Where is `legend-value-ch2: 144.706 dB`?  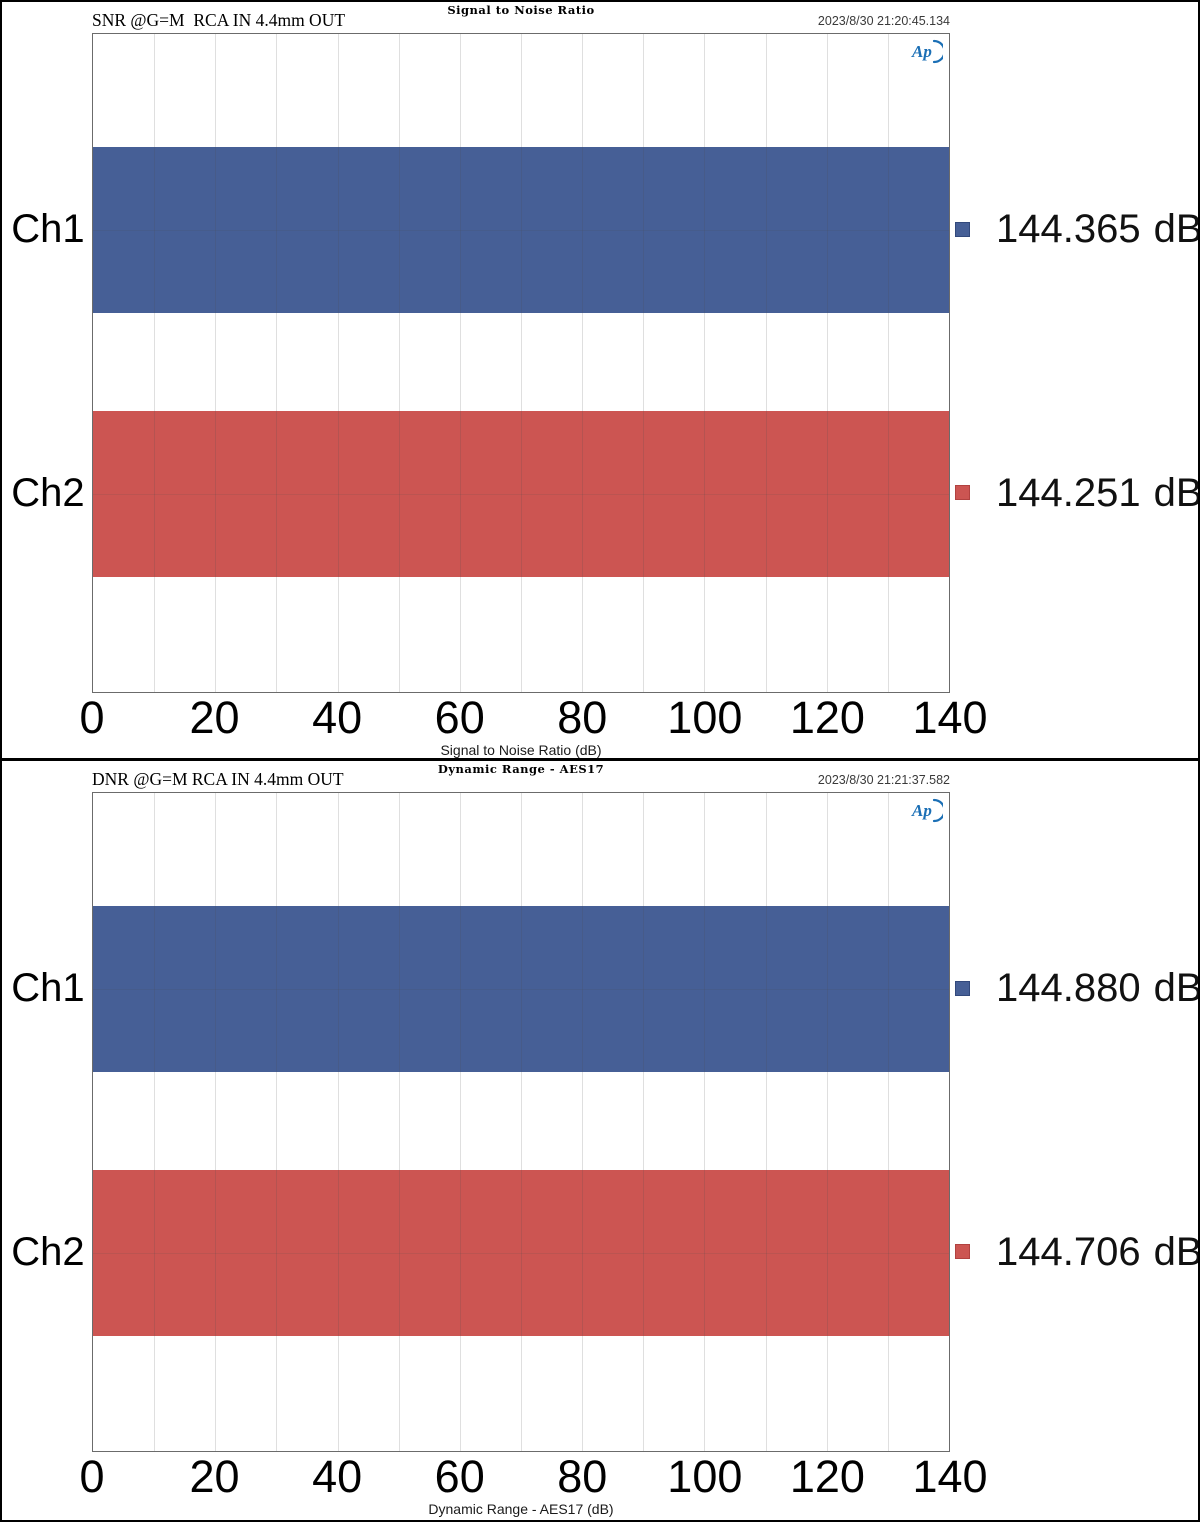 legend-value-ch2: 144.706 dB is located at coordinates (1098, 1252).